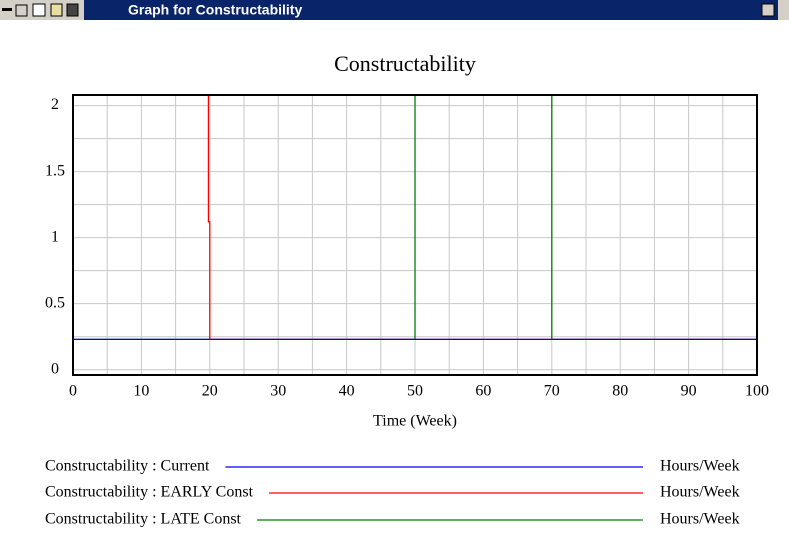 This screenshot has height=556, width=789. I want to click on legend-label: Constructability : Current, so click(127, 466).